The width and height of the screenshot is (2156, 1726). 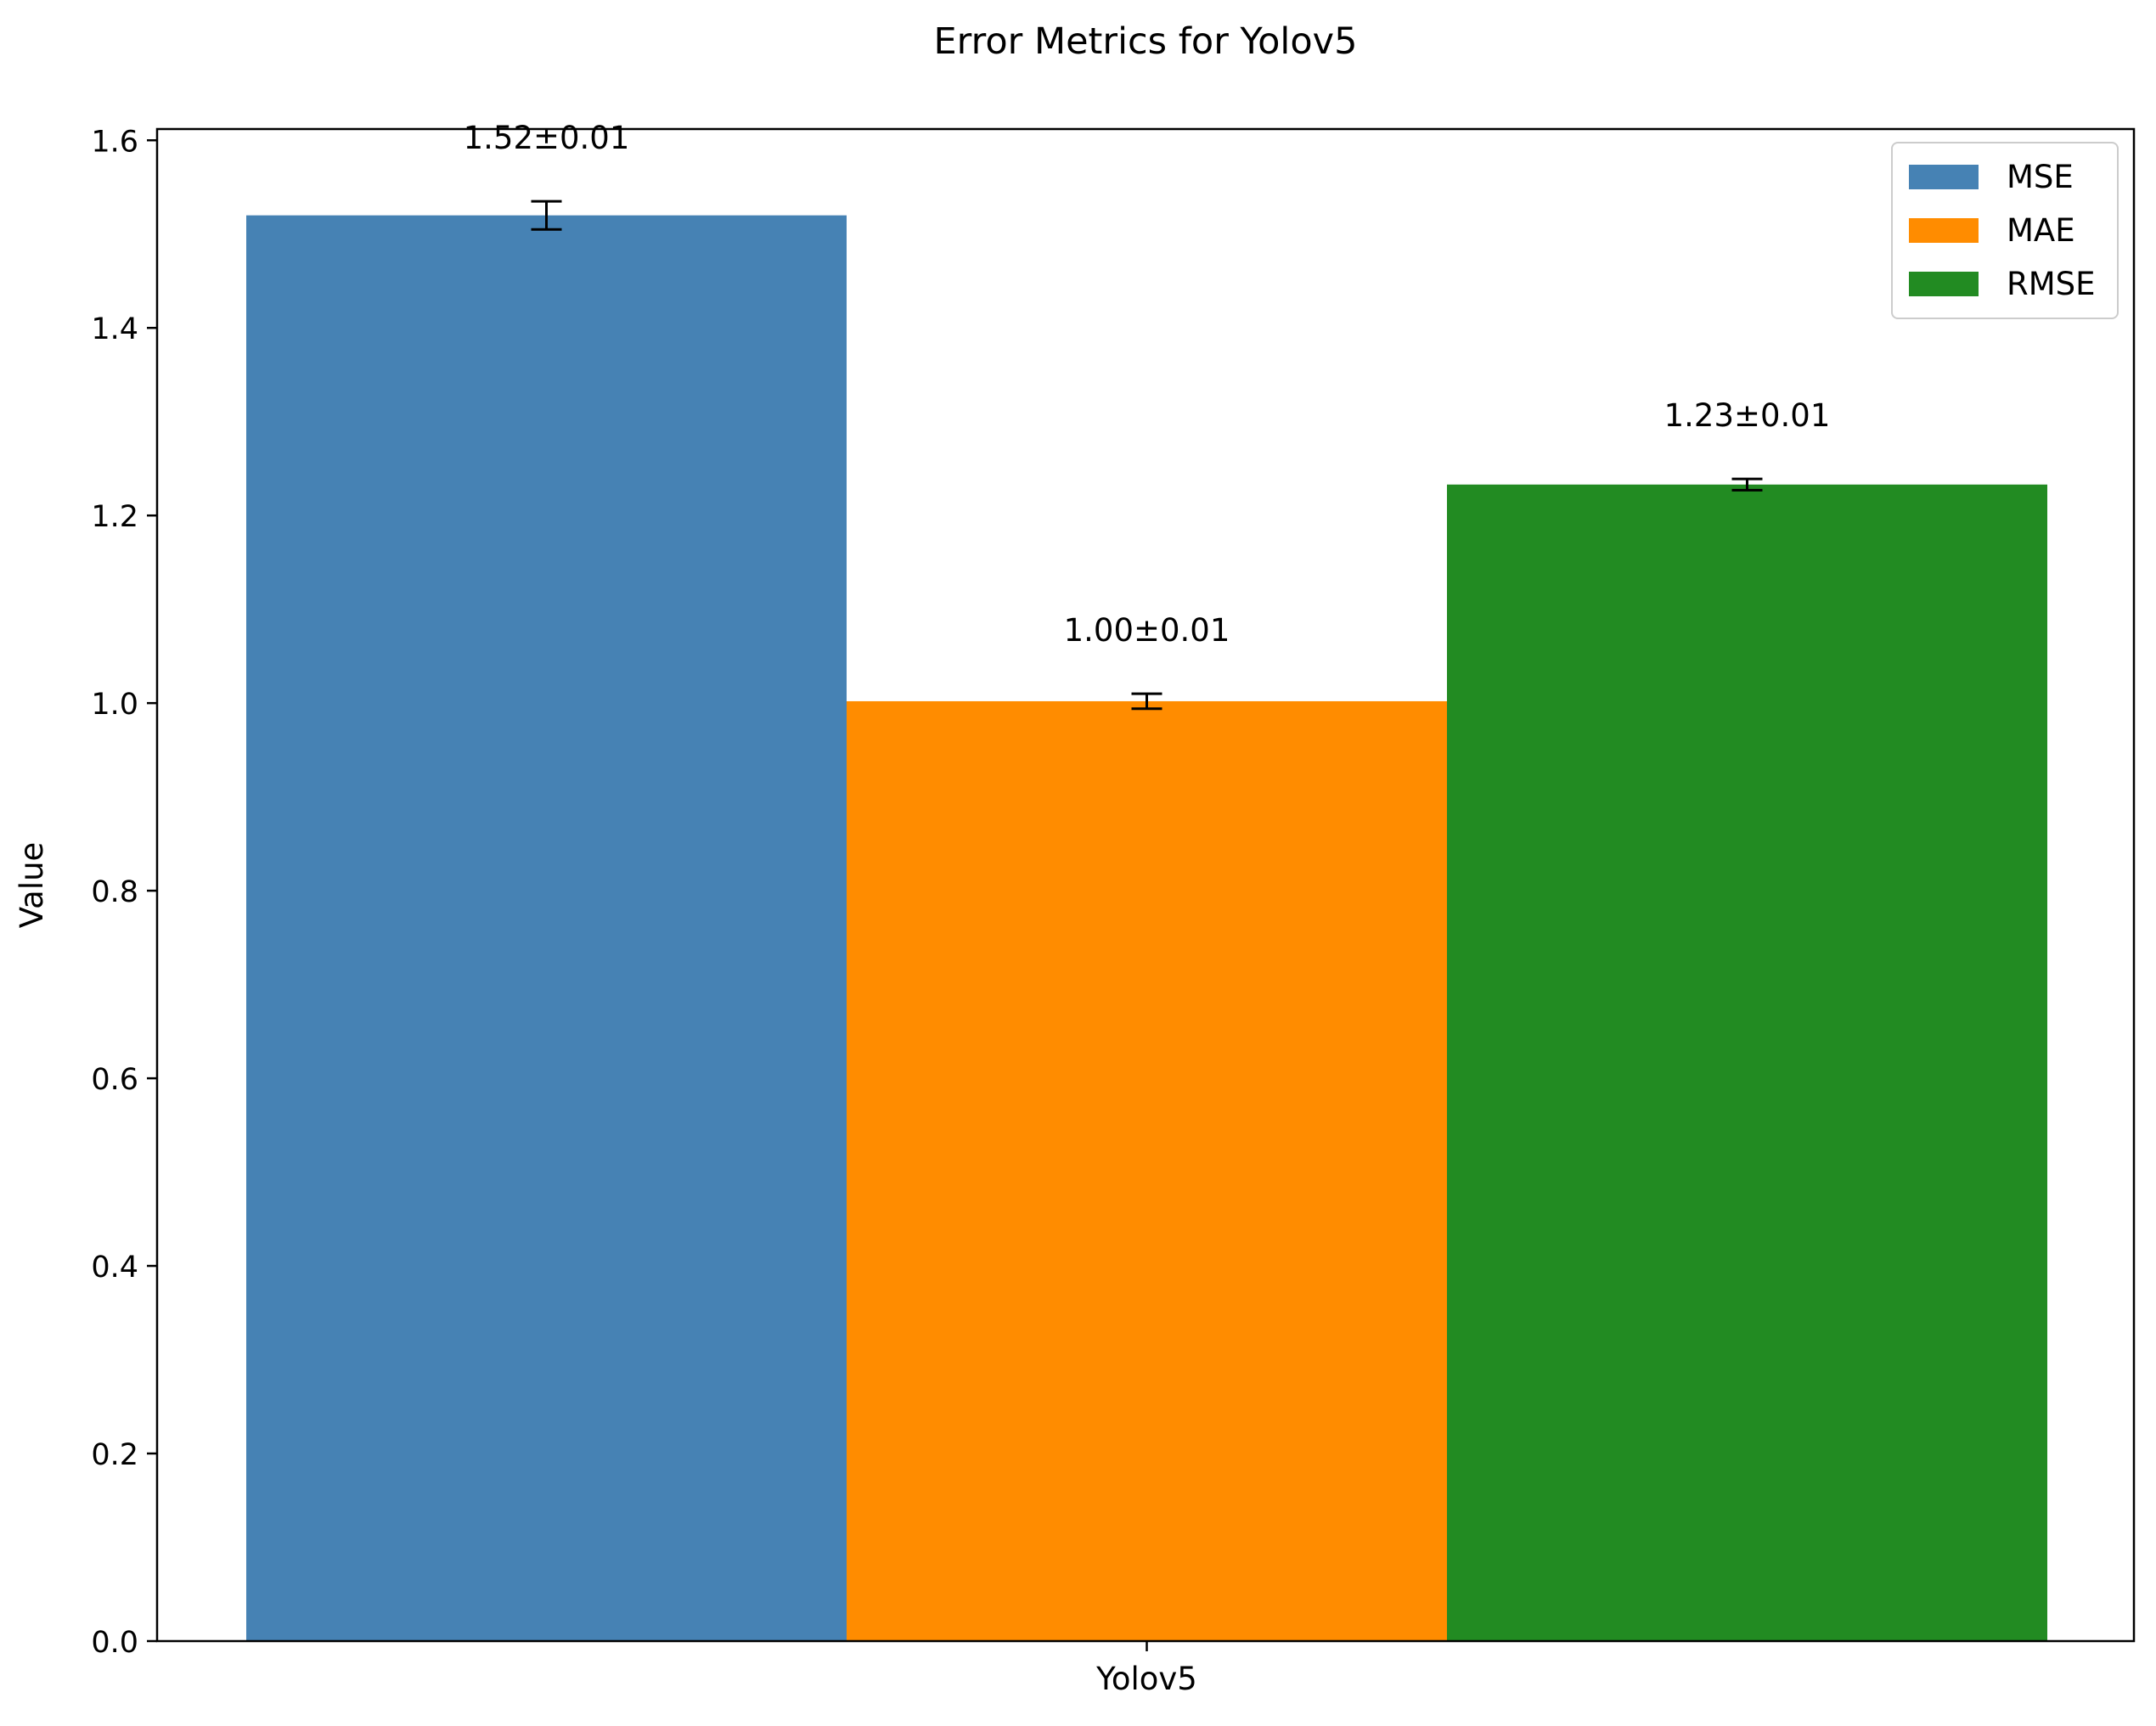 What do you see at coordinates (114, 892) in the screenshot?
I see `y-tick-label: 0.8` at bounding box center [114, 892].